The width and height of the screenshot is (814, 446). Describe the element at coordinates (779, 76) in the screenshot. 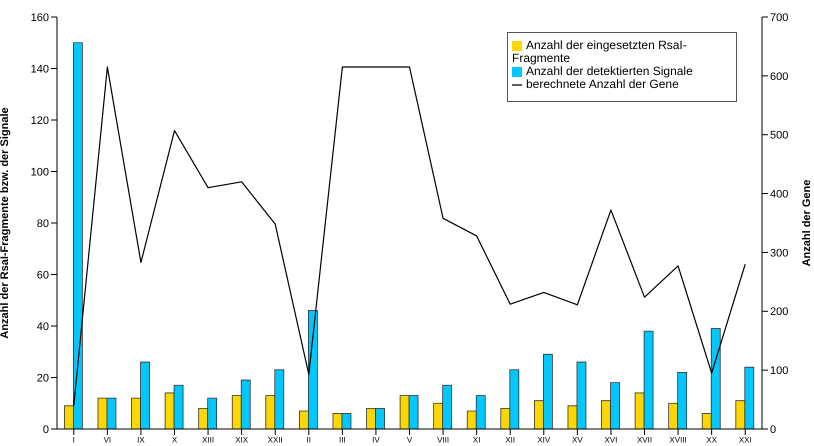

I see `y2-tick-label: 600` at that location.